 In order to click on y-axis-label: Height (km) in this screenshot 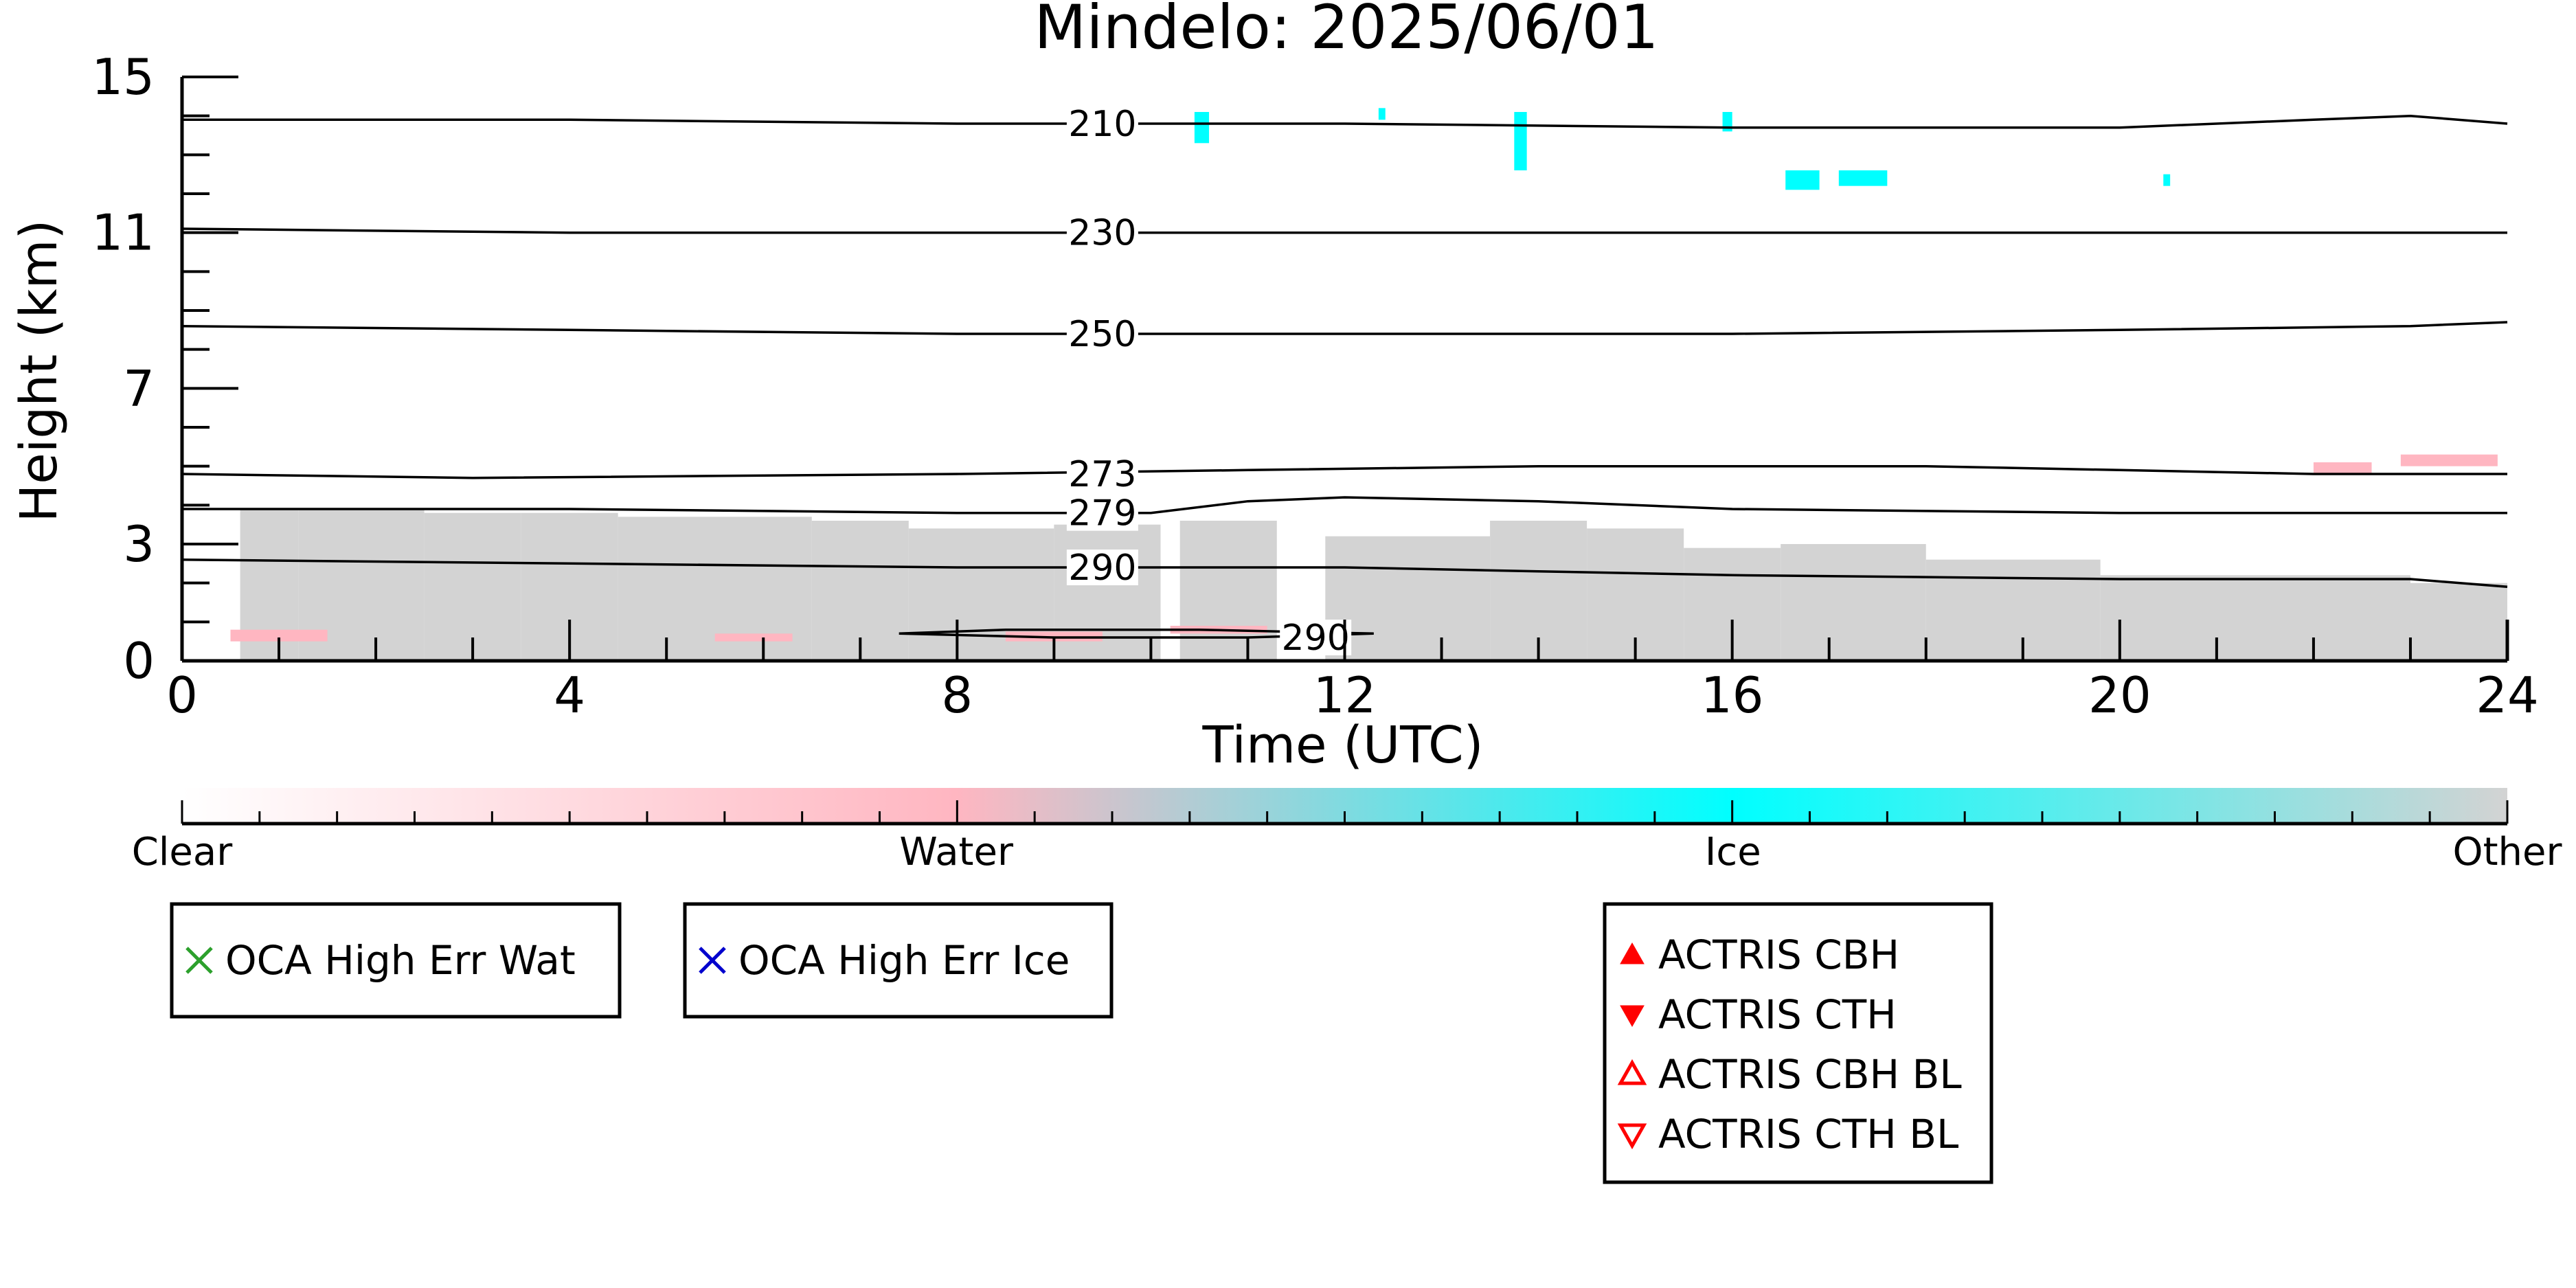, I will do `click(39, 371)`.